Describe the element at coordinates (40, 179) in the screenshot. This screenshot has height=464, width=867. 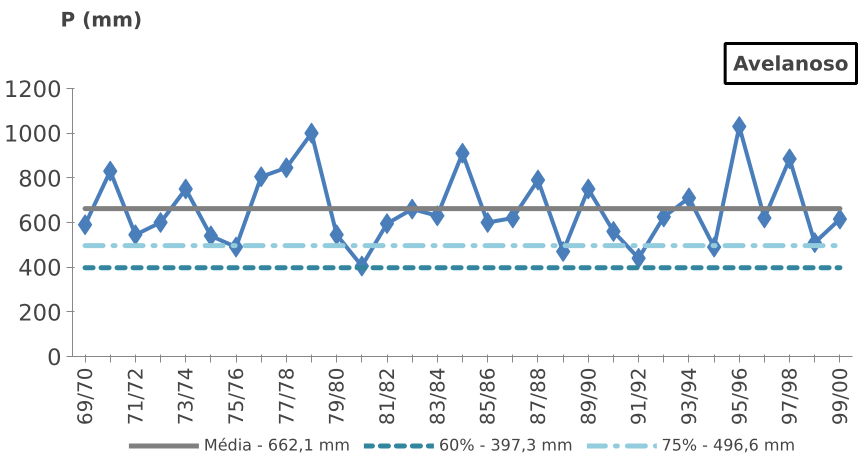
I see `y-tick-label: 800` at that location.